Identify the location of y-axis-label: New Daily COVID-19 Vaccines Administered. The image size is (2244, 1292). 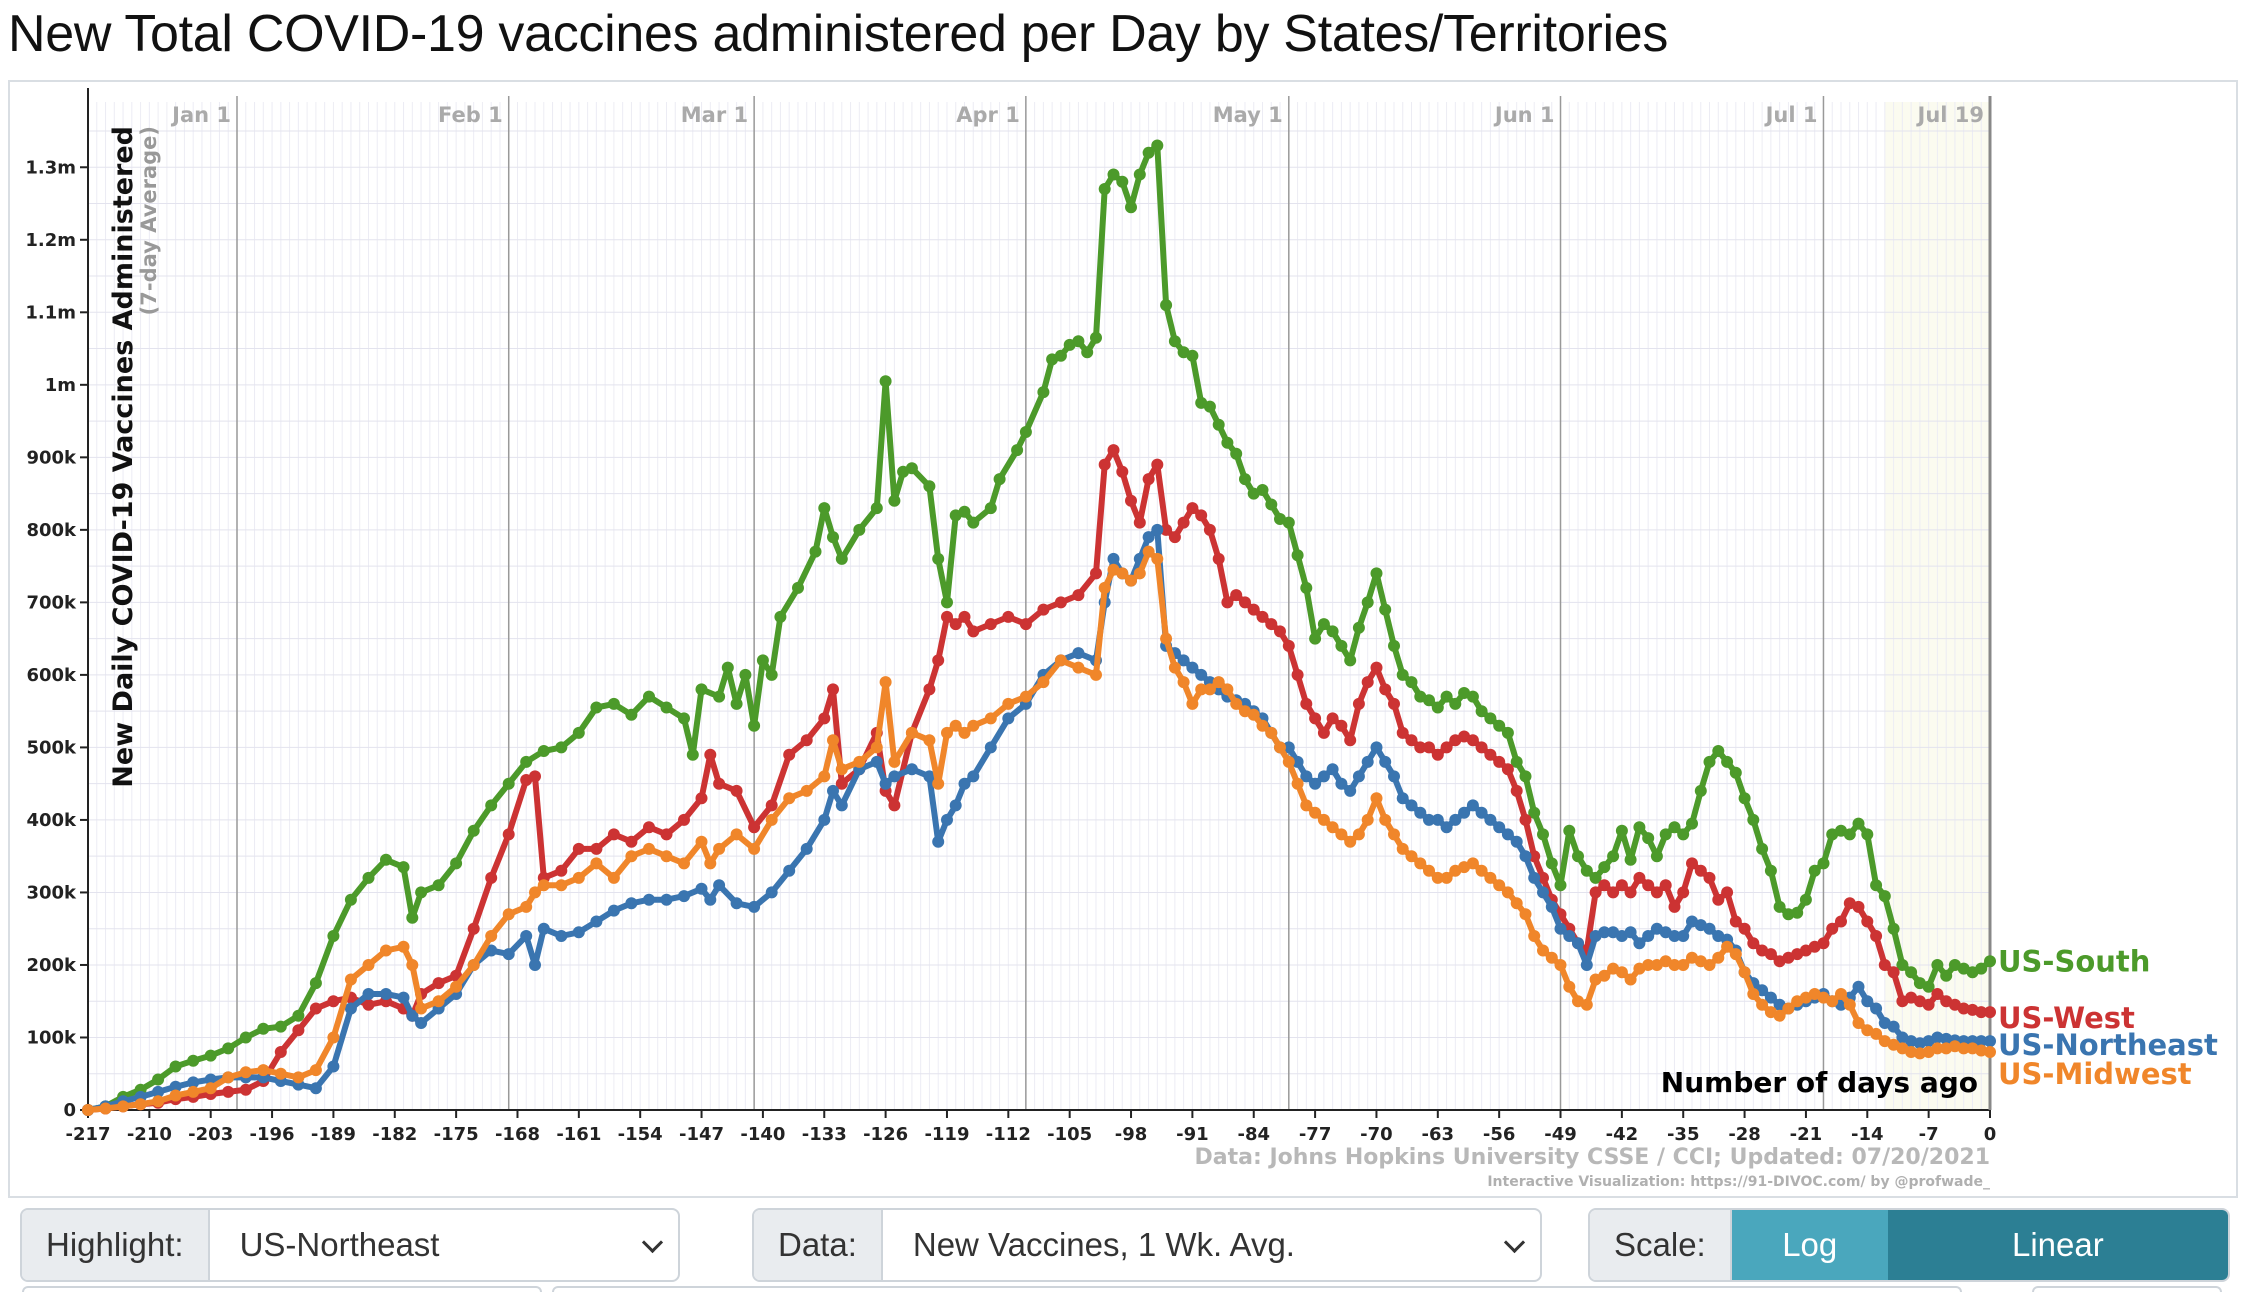
(123, 457).